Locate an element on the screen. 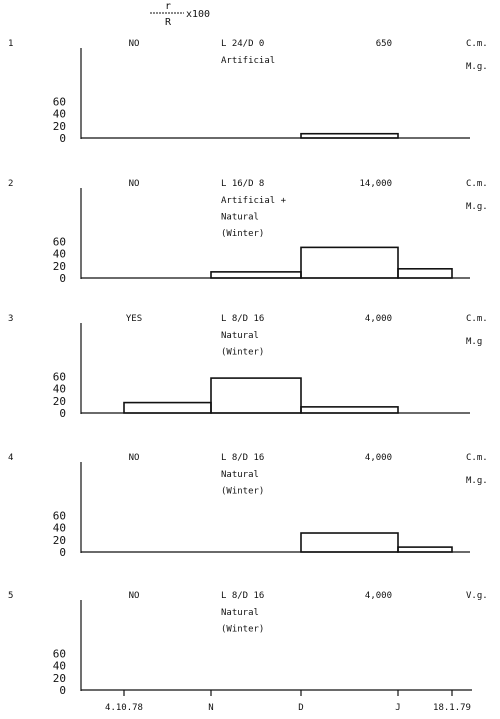 The image size is (500, 719). count-label: 650 is located at coordinates (384, 44).